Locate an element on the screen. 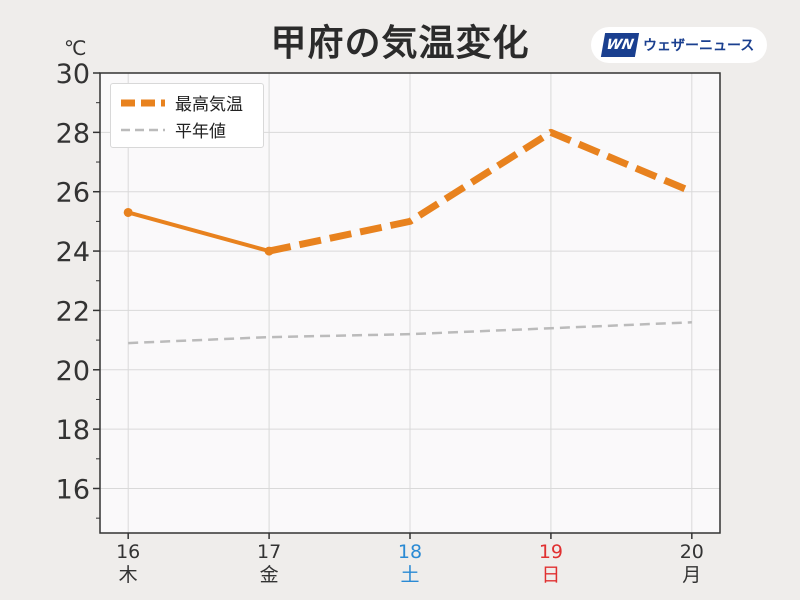 The width and height of the screenshot is (800, 600). y-tick-label: 16 is located at coordinates (73, 489).